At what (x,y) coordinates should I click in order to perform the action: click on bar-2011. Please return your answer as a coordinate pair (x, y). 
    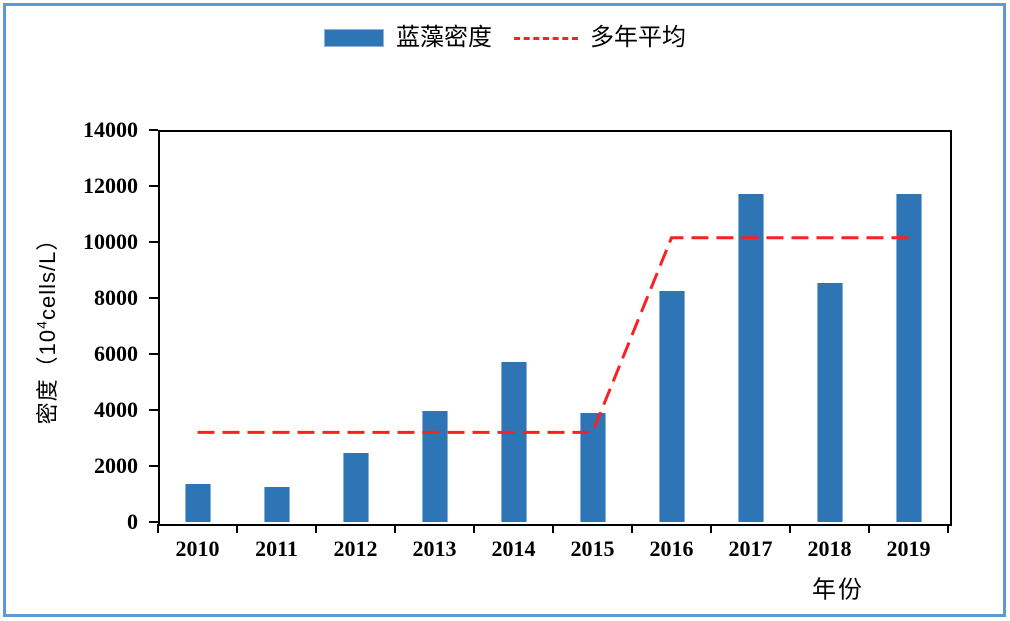
    Looking at the image, I should click on (276, 504).